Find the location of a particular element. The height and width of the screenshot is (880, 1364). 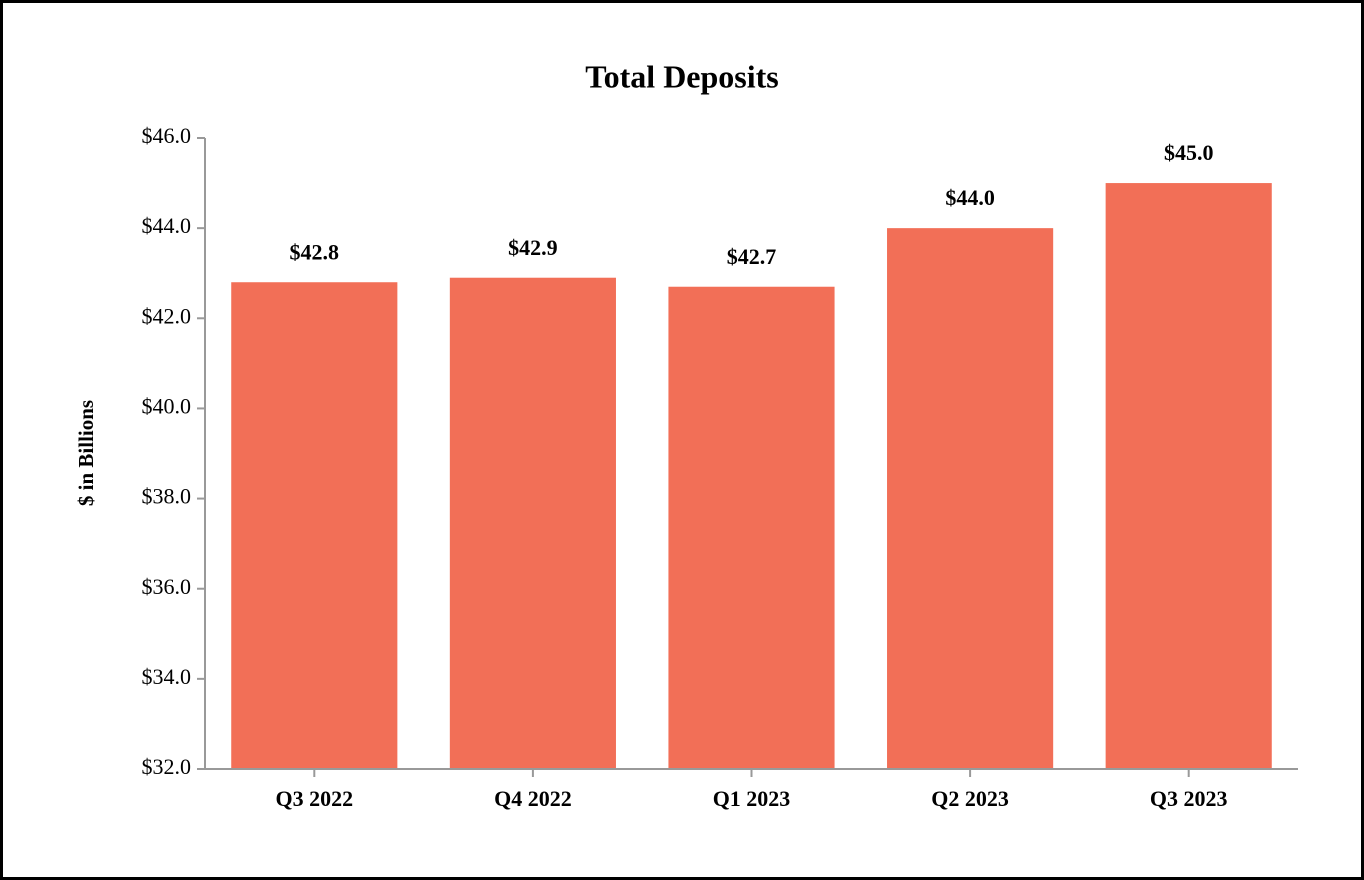

x-tick-label: Q3 2023 is located at coordinates (1189, 798).